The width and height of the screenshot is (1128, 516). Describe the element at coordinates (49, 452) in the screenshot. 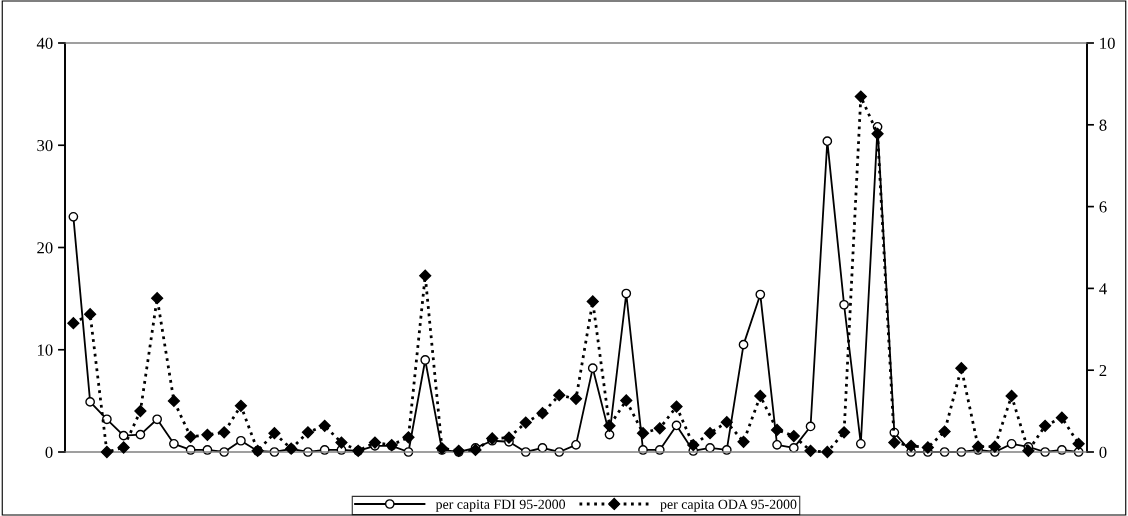

I see `y-tick-label: 0` at that location.